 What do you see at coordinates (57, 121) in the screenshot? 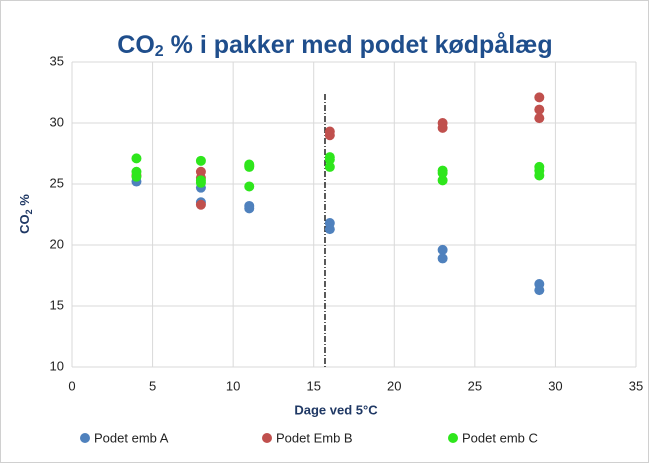
I see `y-tick-label: 30` at bounding box center [57, 121].